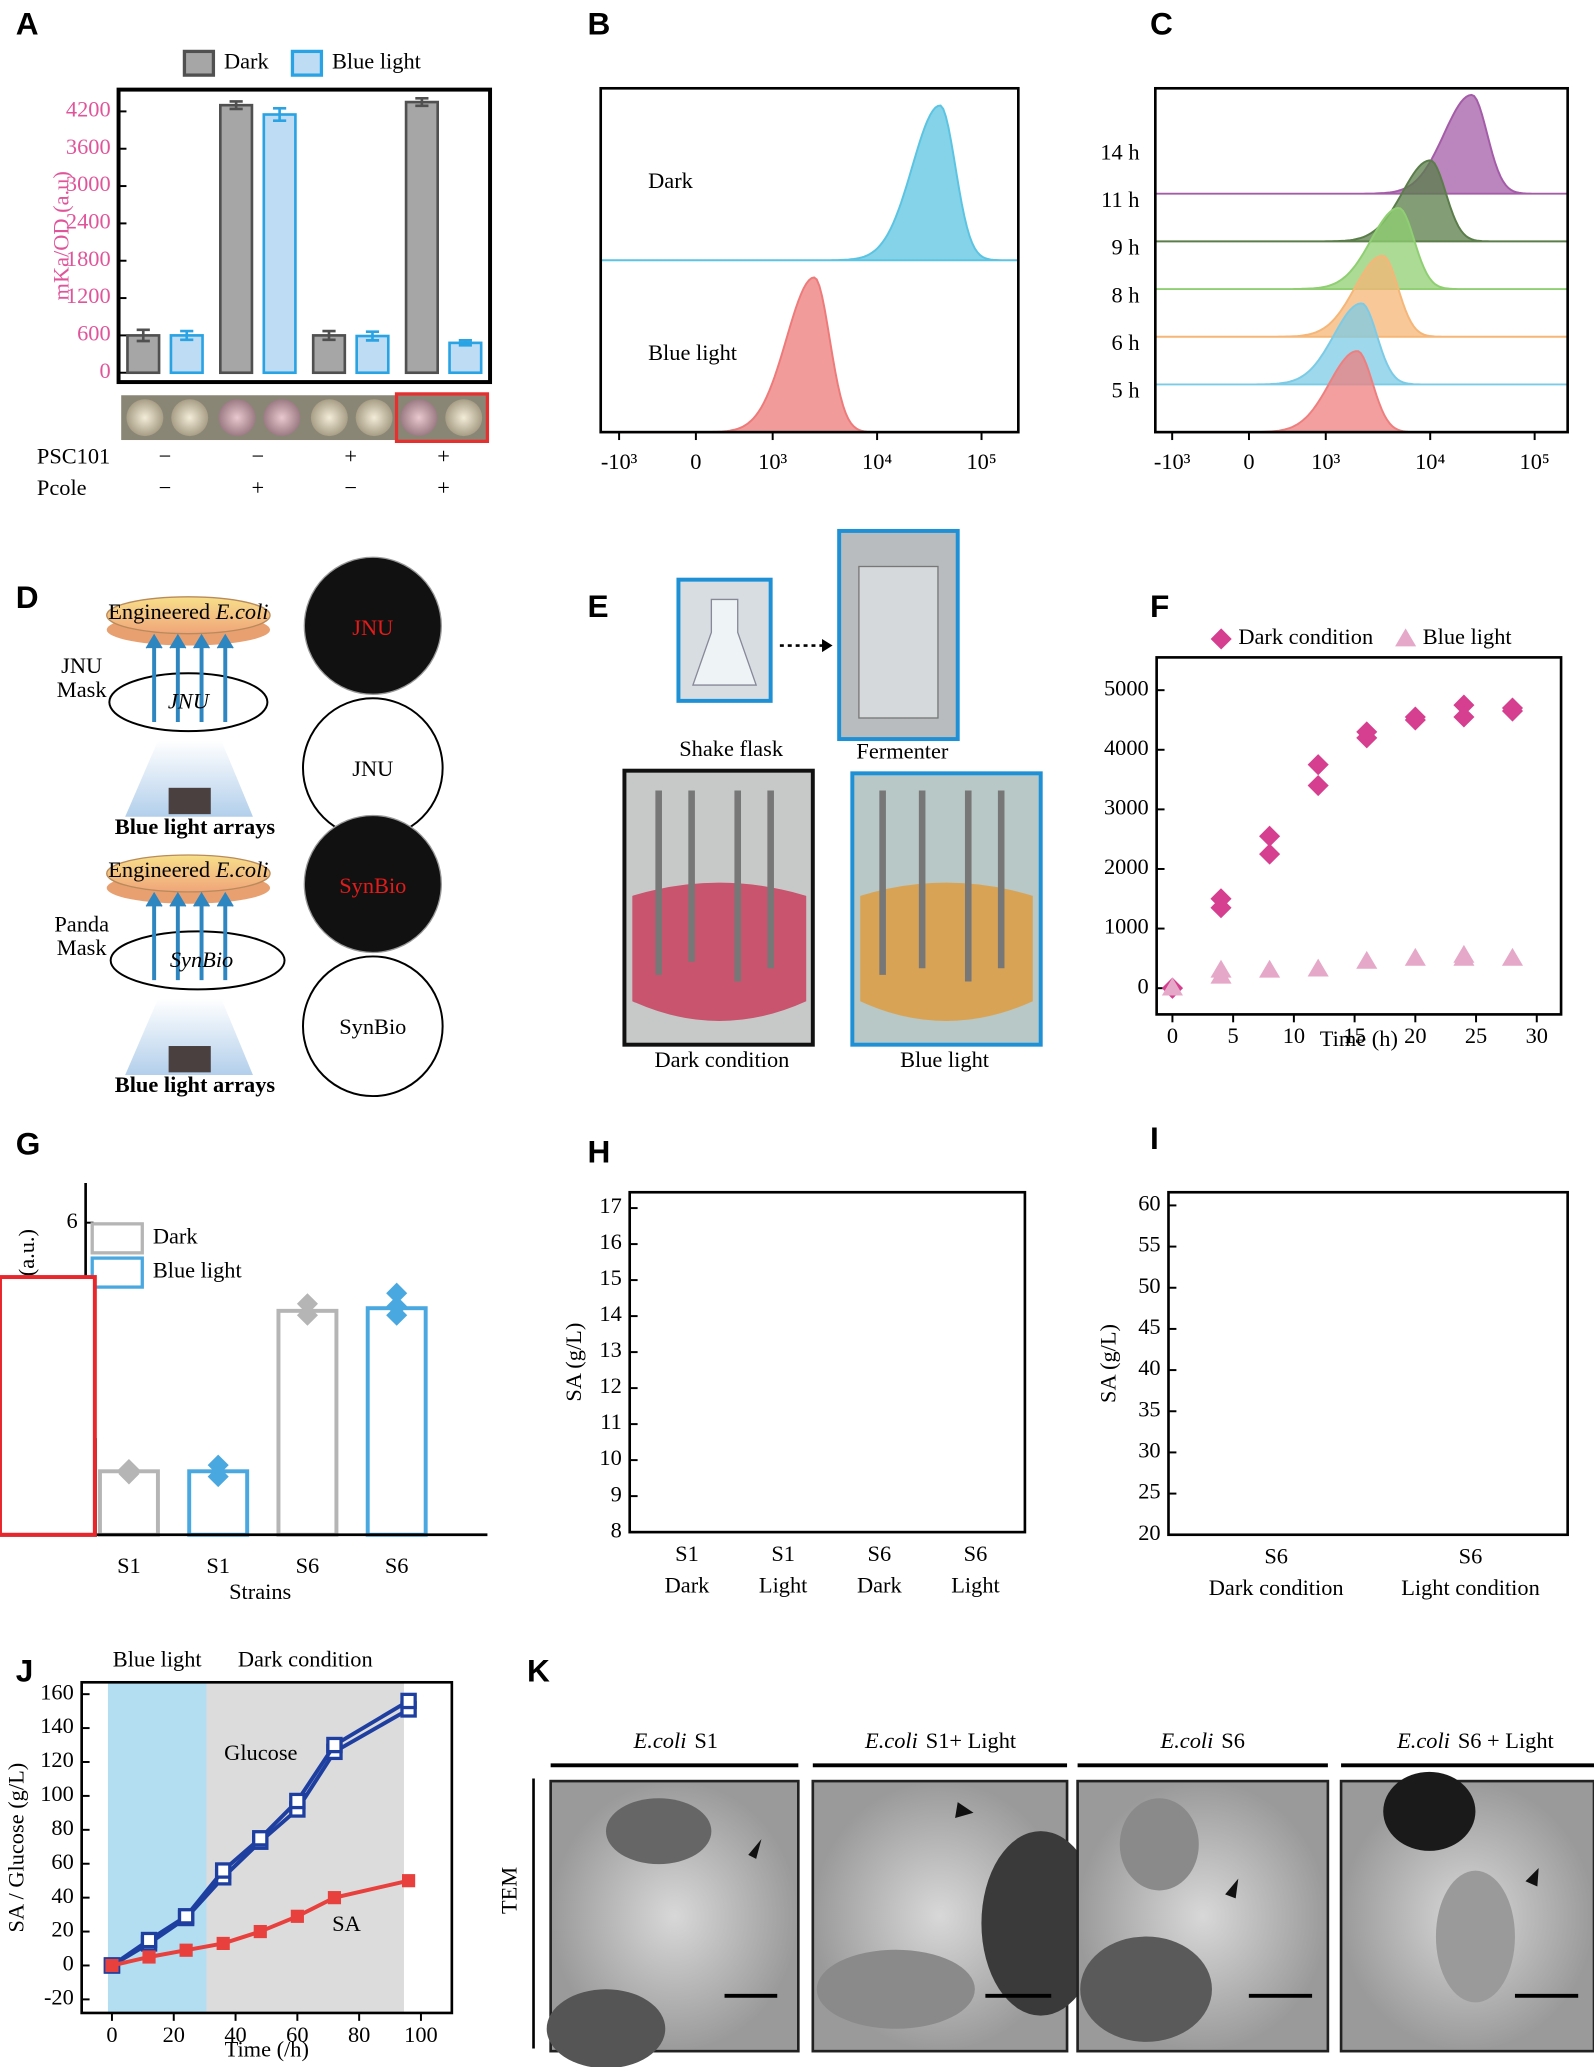  What do you see at coordinates (57, 1691) in the screenshot?
I see `y-tick-label: 160` at bounding box center [57, 1691].